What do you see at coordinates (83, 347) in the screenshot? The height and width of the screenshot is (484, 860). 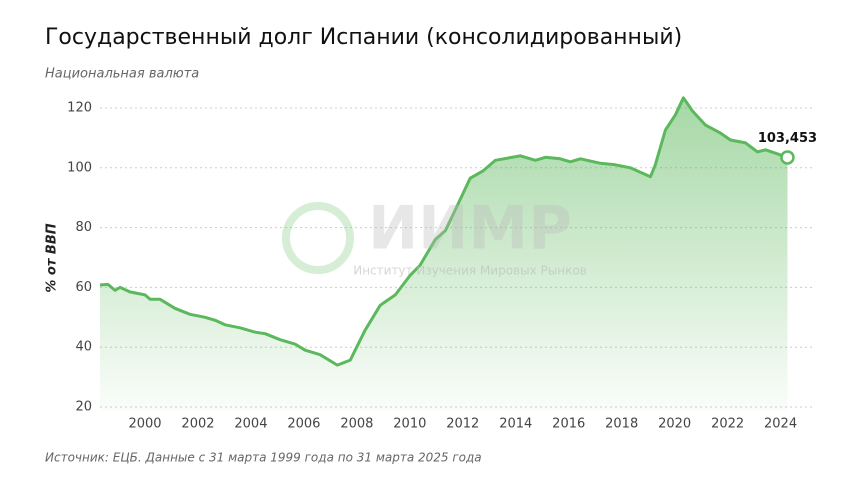 I see `y-tick-label: 40` at bounding box center [83, 347].